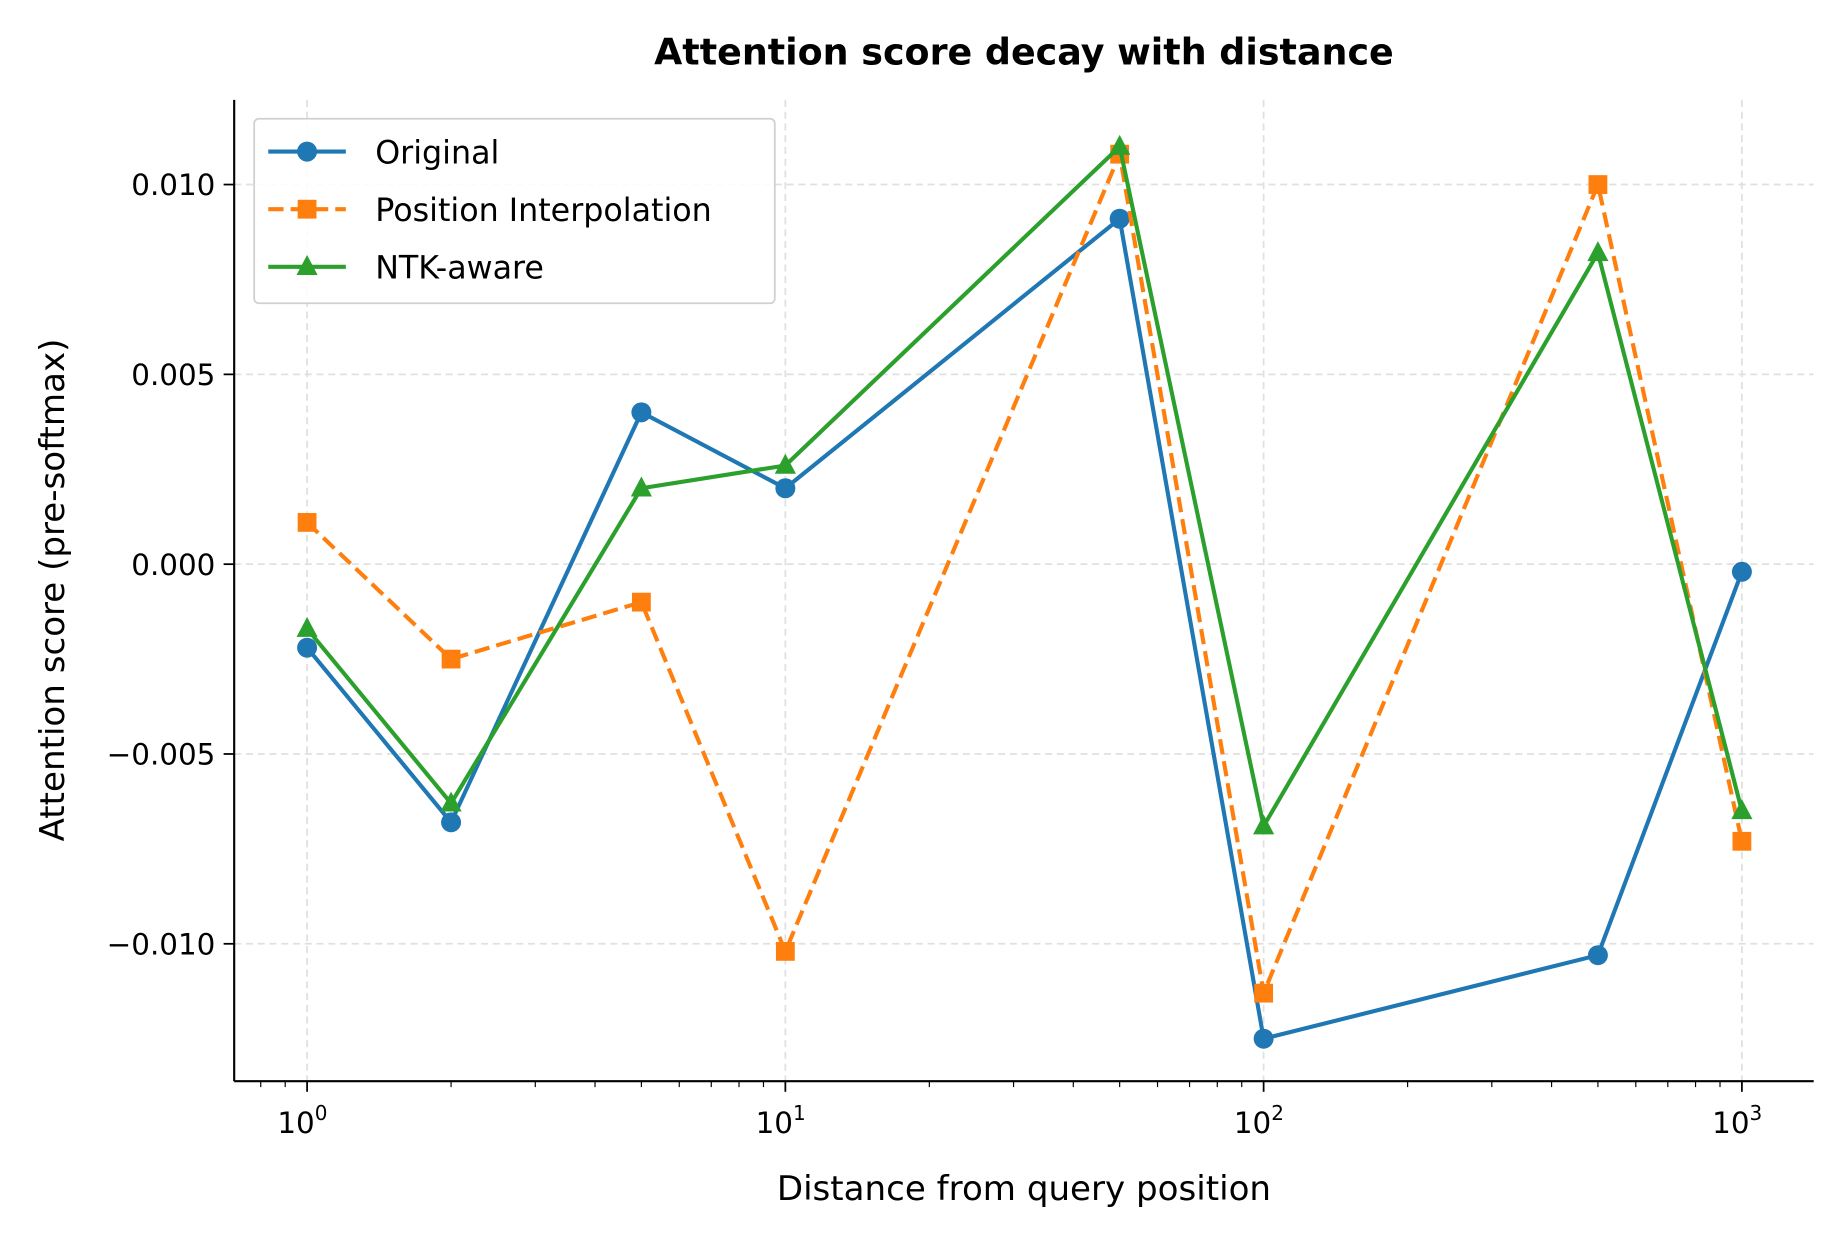 The image size is (1834, 1234). Describe the element at coordinates (321, 1113) in the screenshot. I see `x-tick-exponent: 0` at that location.